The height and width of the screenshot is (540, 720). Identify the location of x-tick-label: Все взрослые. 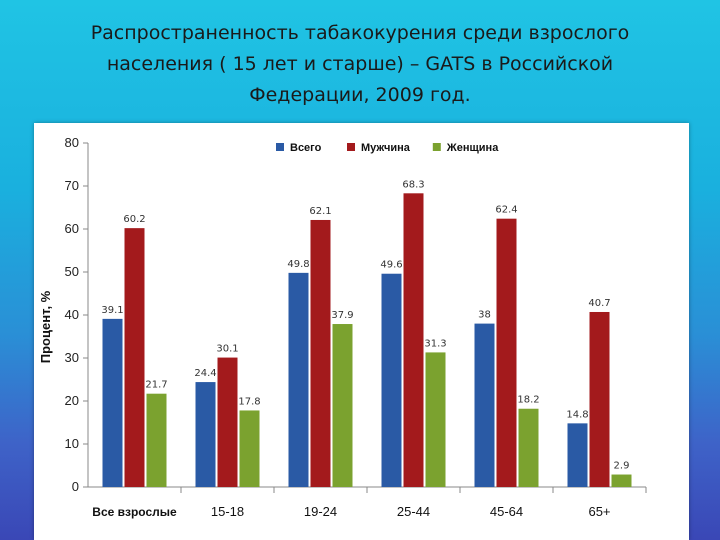
(134, 512).